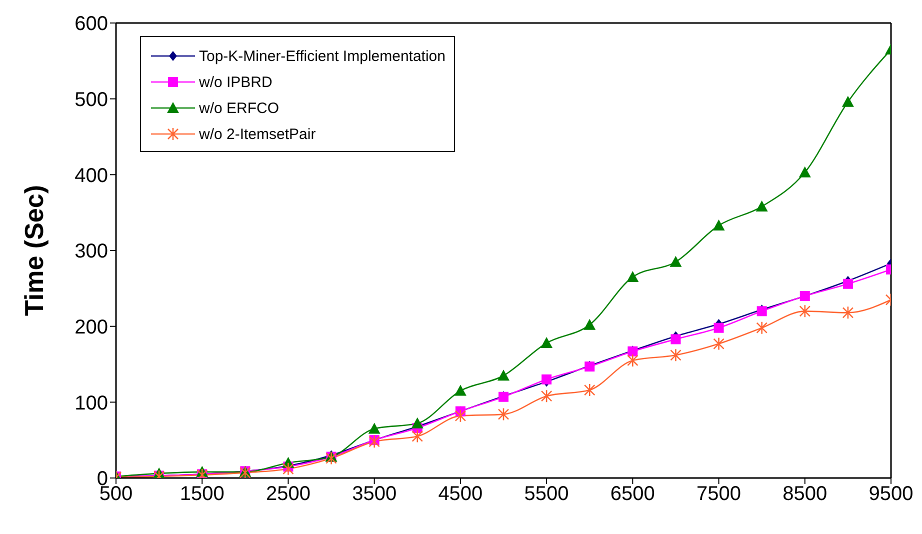 The image size is (922, 534). What do you see at coordinates (374, 494) in the screenshot?
I see `x-tick-label: 3500` at bounding box center [374, 494].